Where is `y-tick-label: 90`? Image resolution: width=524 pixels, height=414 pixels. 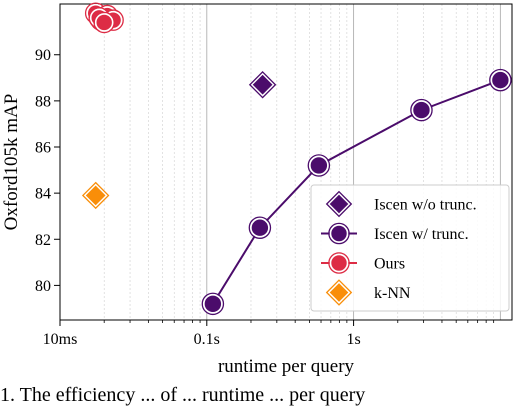 y-tick-label: 90 is located at coordinates (43, 55).